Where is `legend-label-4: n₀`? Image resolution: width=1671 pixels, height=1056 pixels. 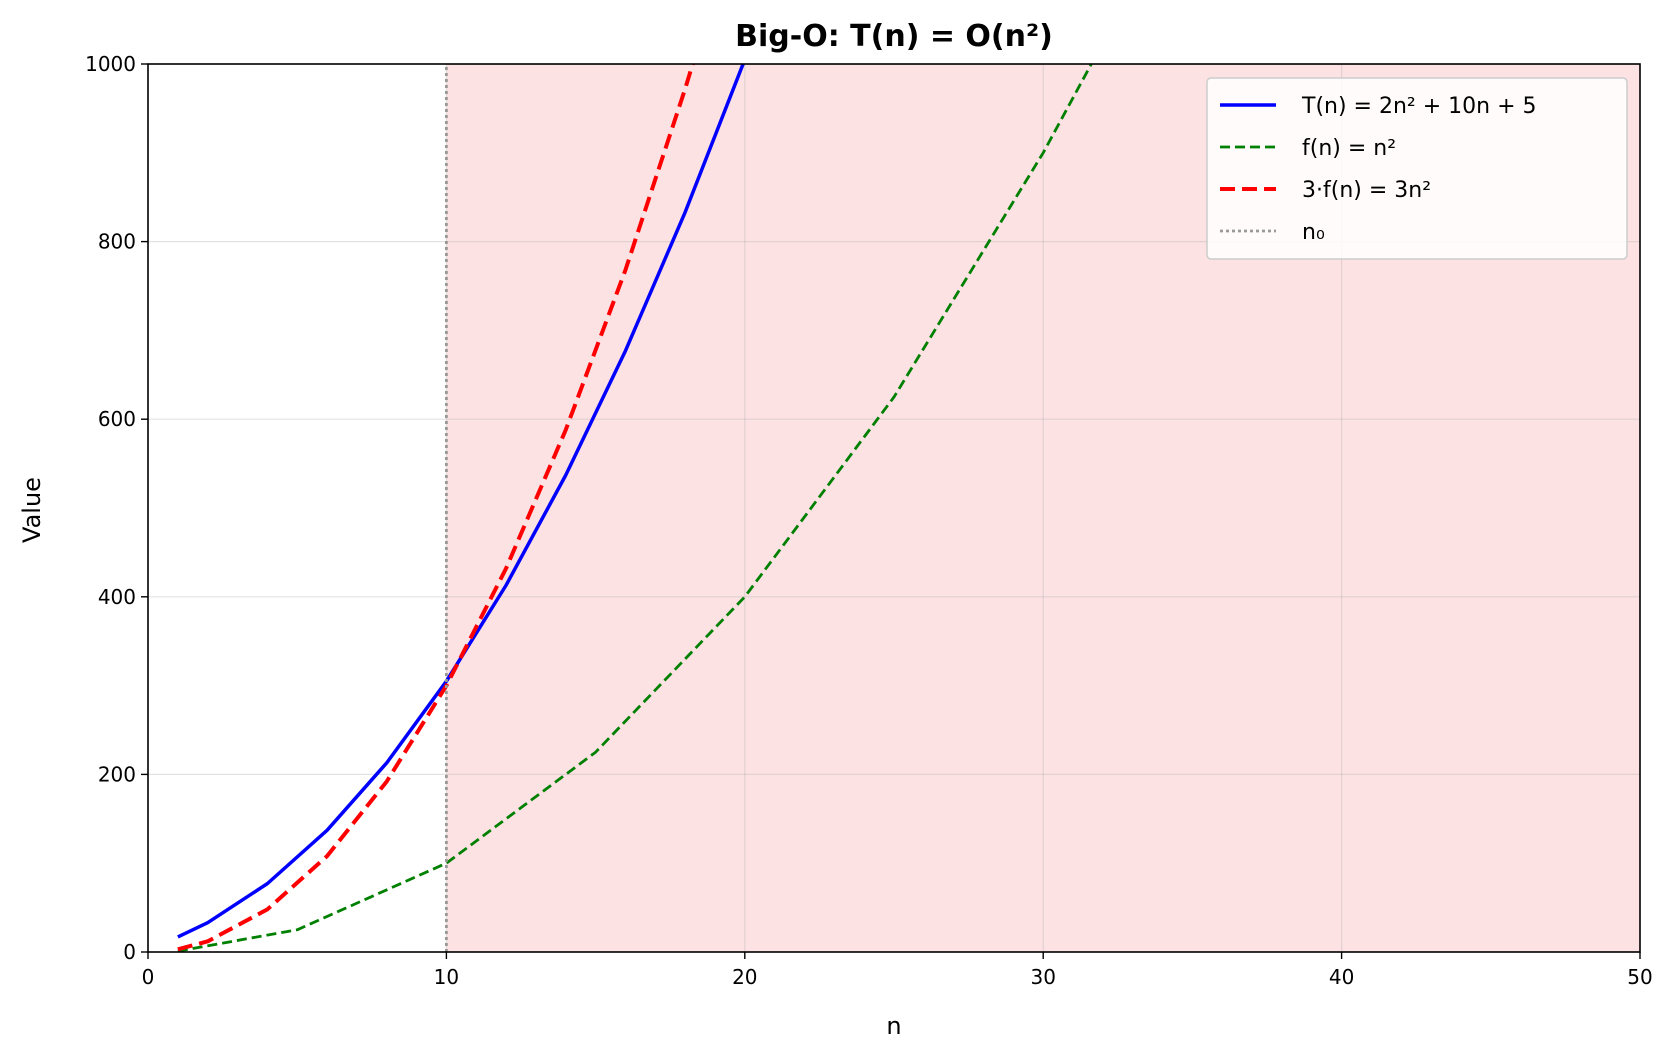 legend-label-4: n₀ is located at coordinates (1313, 232).